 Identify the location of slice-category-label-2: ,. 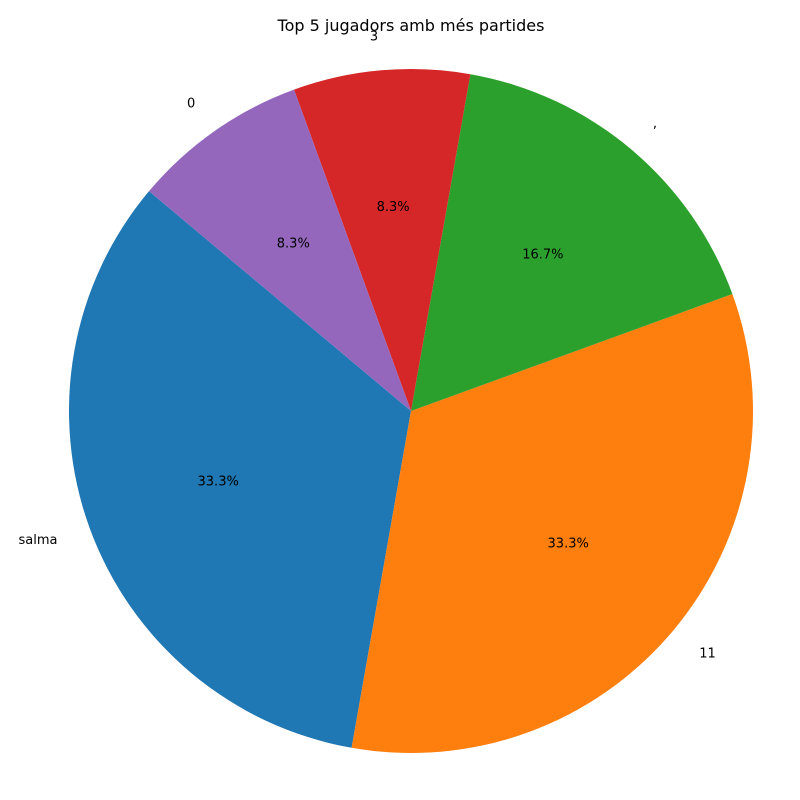
(655, 123).